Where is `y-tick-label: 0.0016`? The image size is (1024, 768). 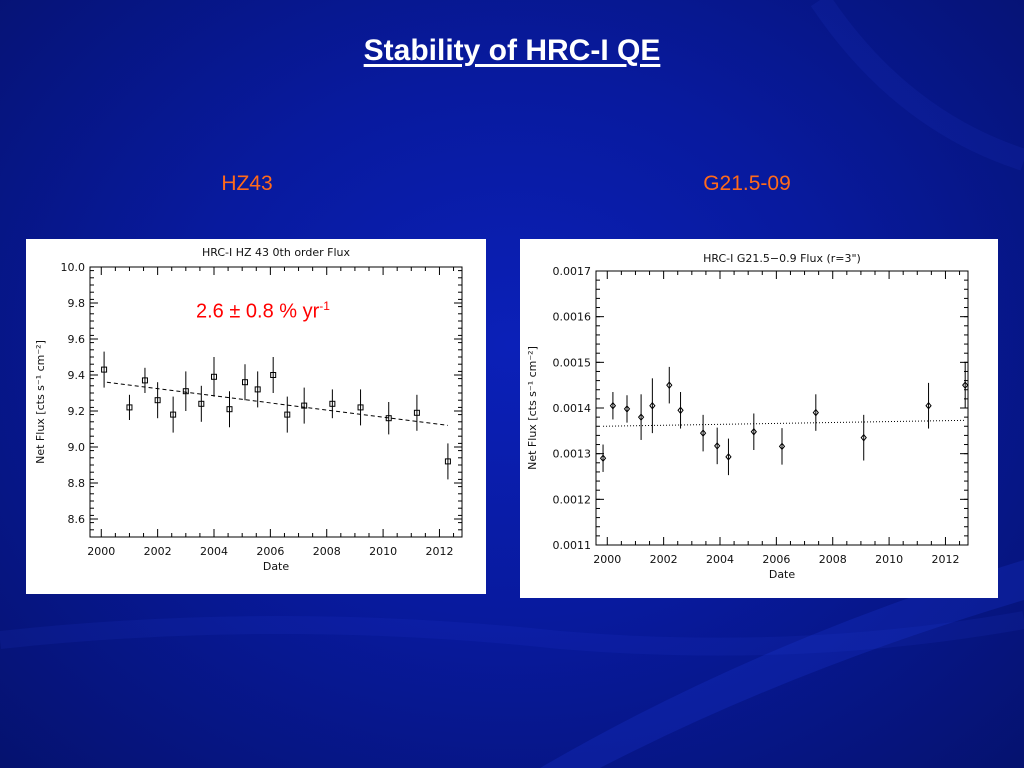
y-tick-label: 0.0016 is located at coordinates (572, 317).